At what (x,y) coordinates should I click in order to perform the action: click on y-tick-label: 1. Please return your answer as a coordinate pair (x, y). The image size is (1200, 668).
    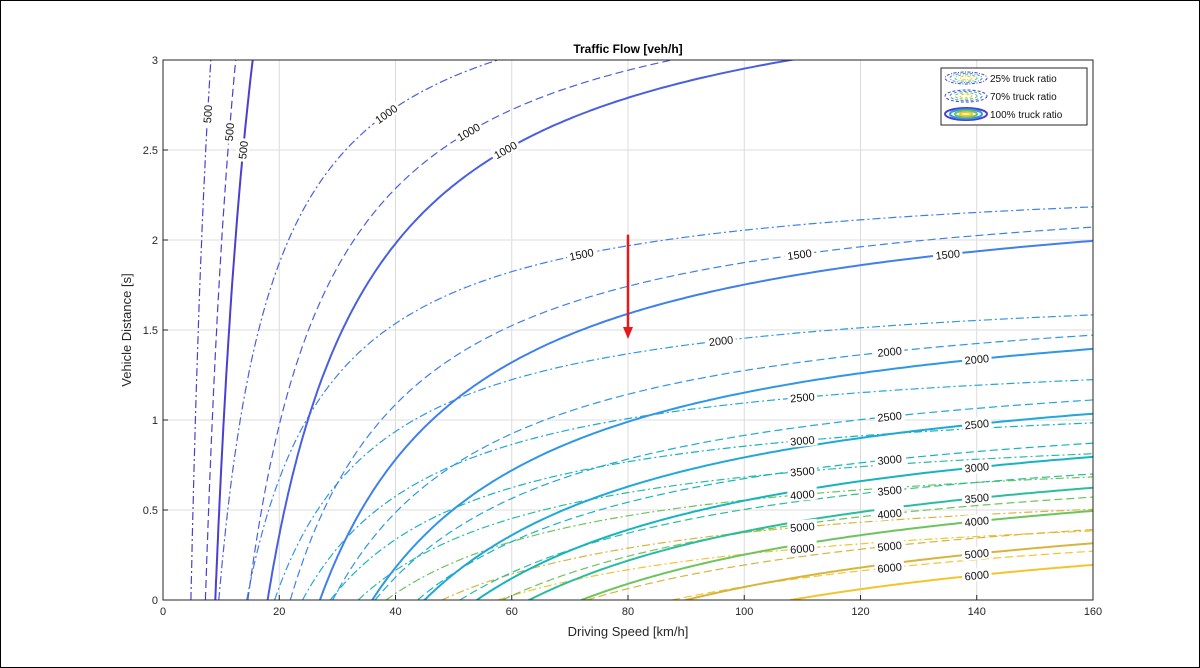
    Looking at the image, I should click on (155, 421).